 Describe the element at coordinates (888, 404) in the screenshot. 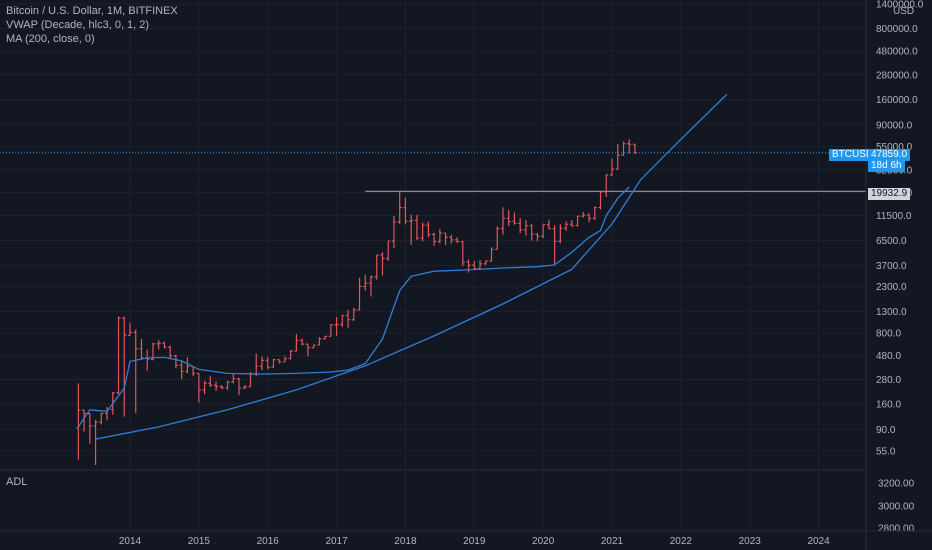

I see `price-tick-label: 160.0` at that location.